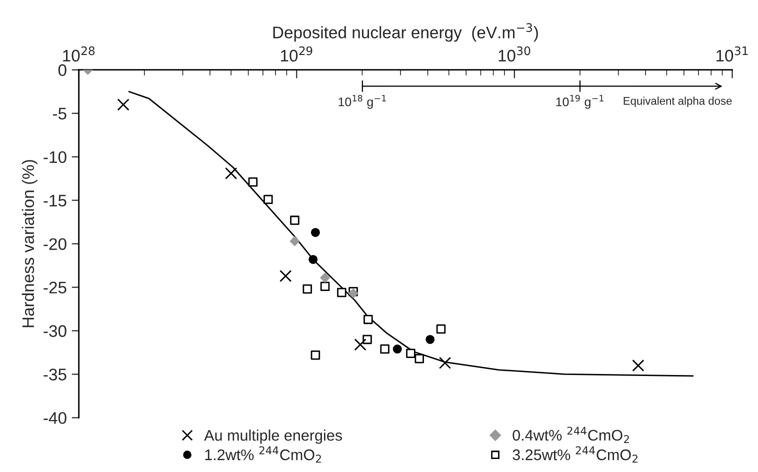 The width and height of the screenshot is (758, 472). Describe the element at coordinates (580, 101) in the screenshot. I see `annotation: 10$^{19}$ g$^{−1}$` at that location.